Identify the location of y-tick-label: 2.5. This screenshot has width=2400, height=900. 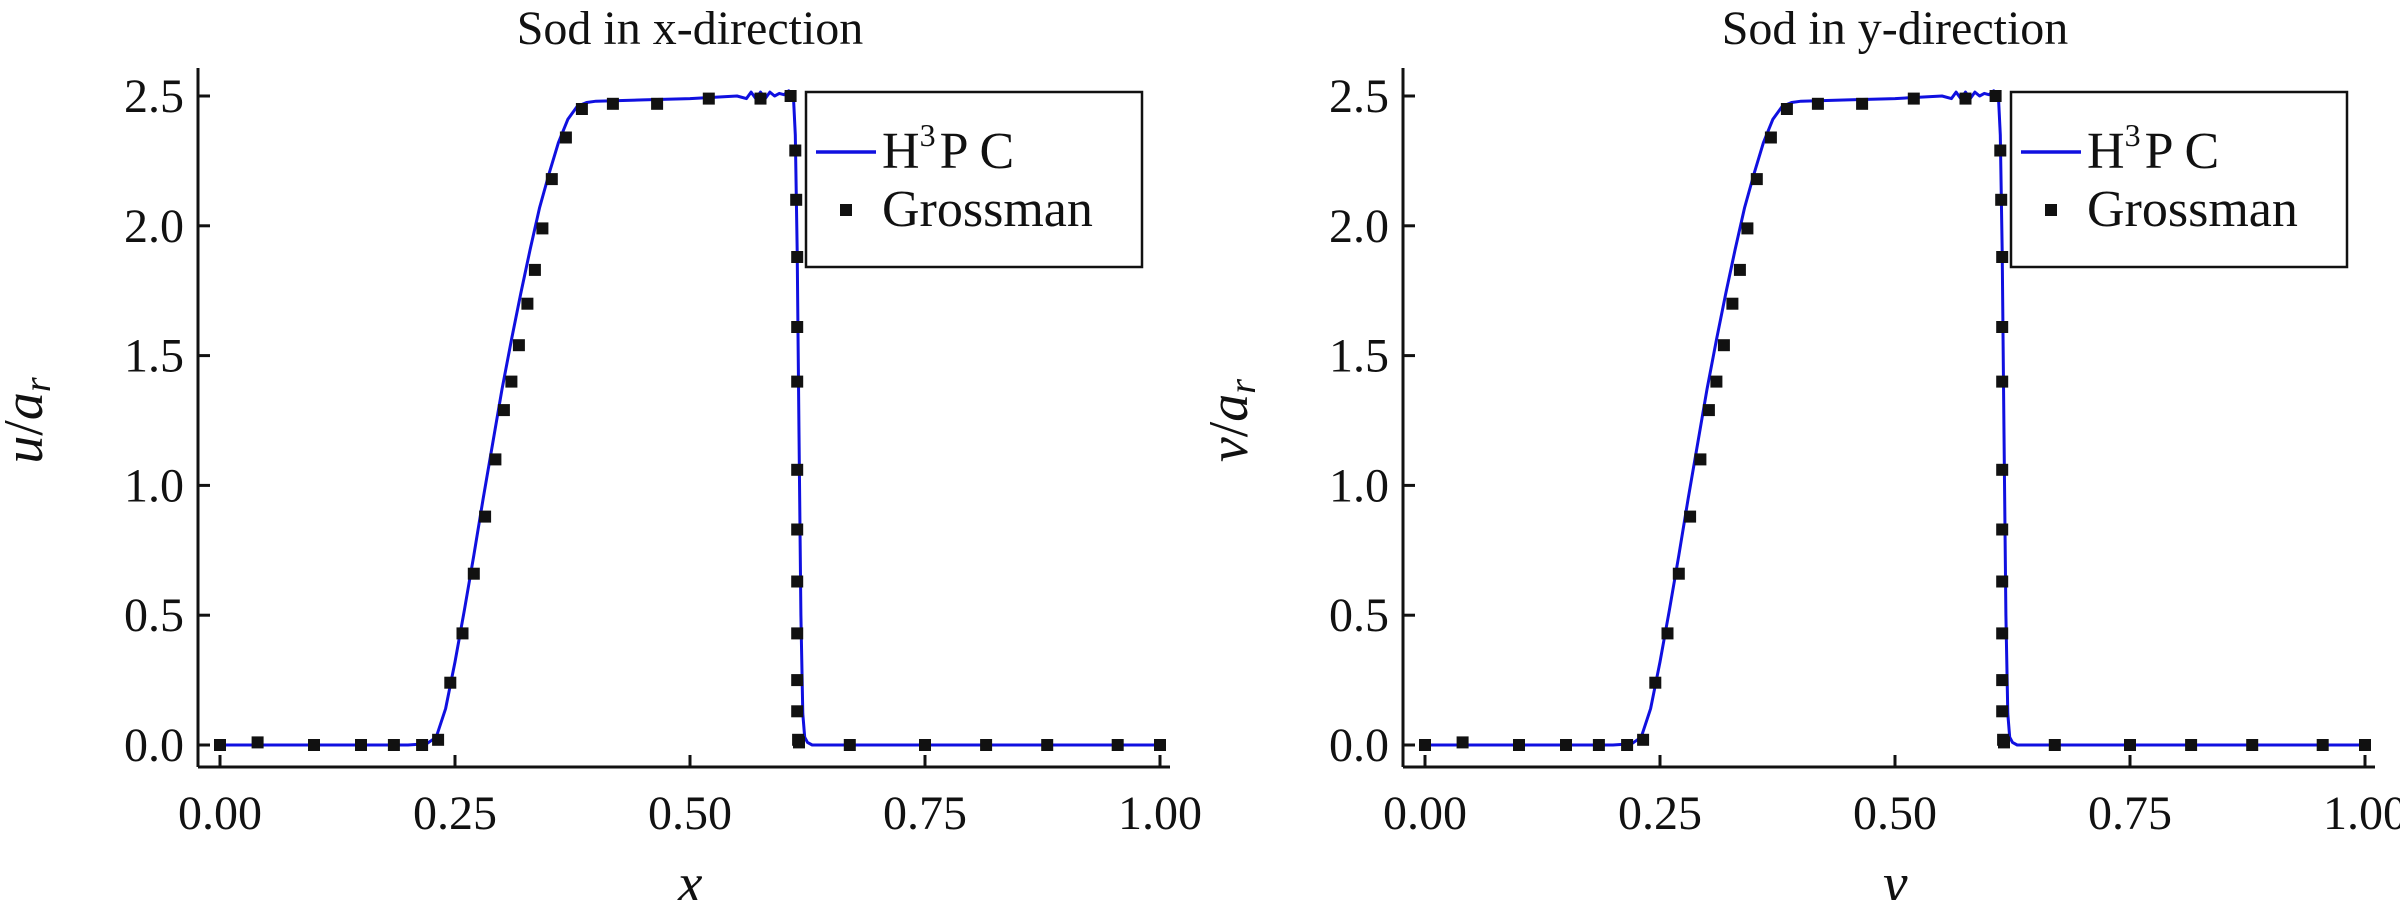
(154, 96).